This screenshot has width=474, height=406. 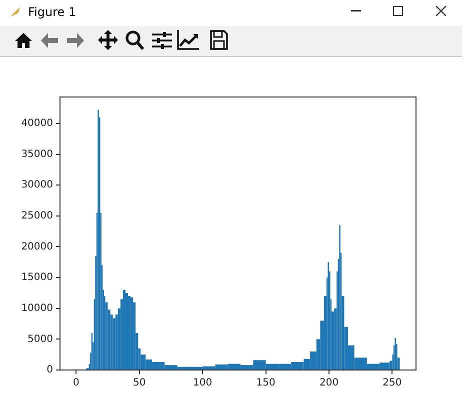 What do you see at coordinates (202, 383) in the screenshot?
I see `x-tick-label: 100` at bounding box center [202, 383].